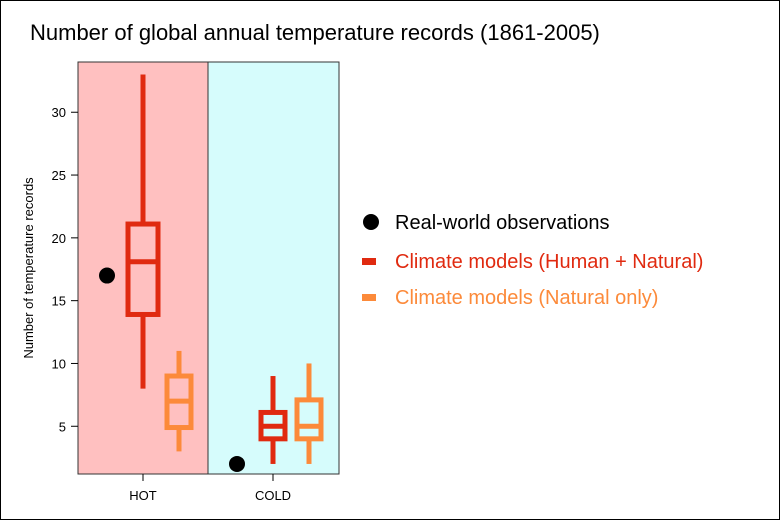  Describe the element at coordinates (143, 495) in the screenshot. I see `x-tick-label-hot: HOT` at that location.